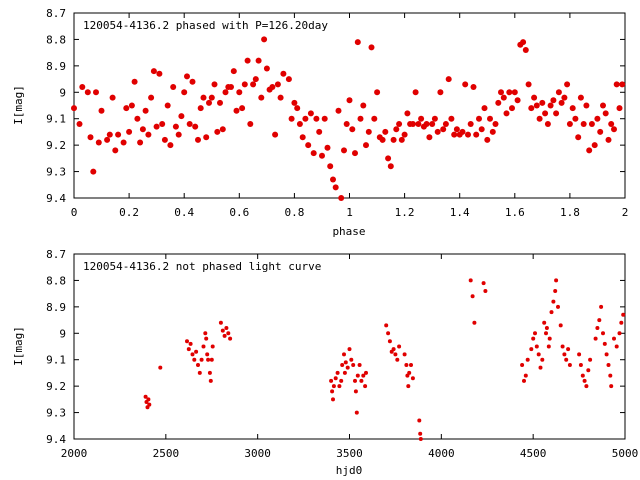 The height and width of the screenshot is (480, 640). Describe the element at coordinates (349, 212) in the screenshot. I see `x-tick-label: 1` at that location.